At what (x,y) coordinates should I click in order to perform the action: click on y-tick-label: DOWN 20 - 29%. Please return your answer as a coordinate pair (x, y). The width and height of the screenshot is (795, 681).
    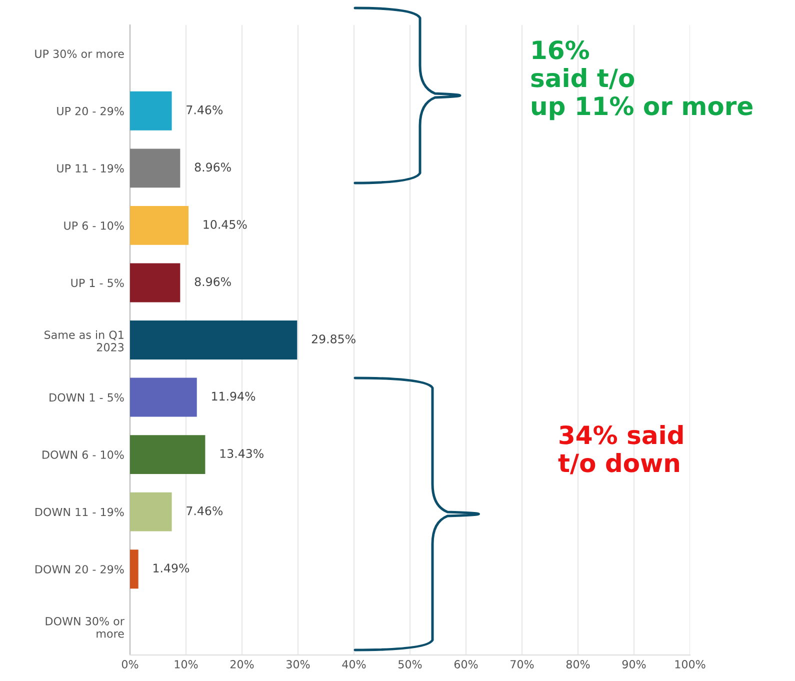
    Looking at the image, I should click on (79, 569).